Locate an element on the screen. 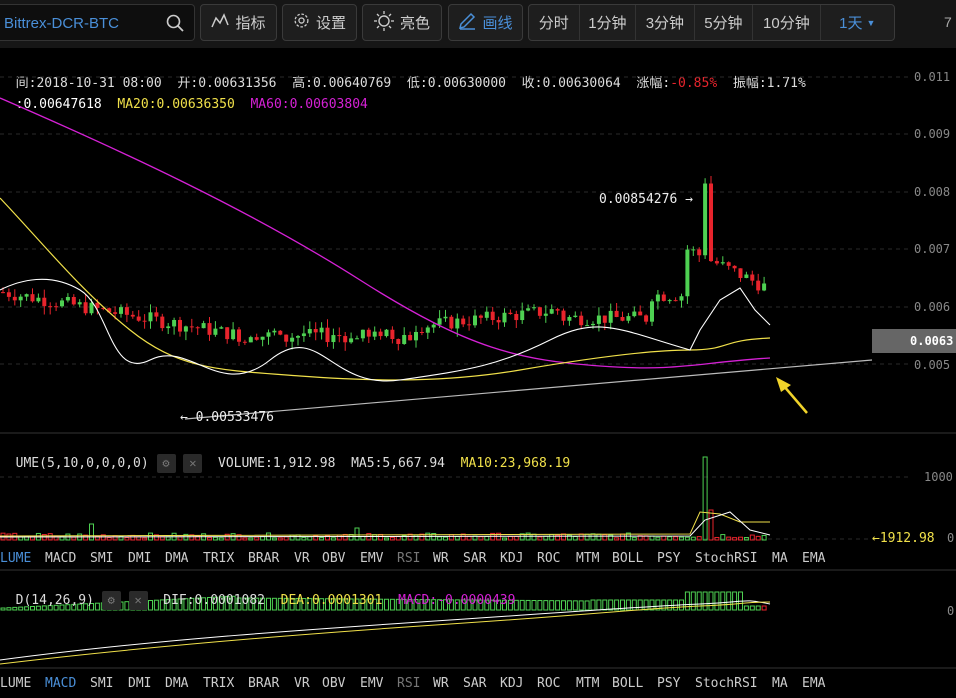 The image size is (956, 698). symbol-search is located at coordinates (97, 22).